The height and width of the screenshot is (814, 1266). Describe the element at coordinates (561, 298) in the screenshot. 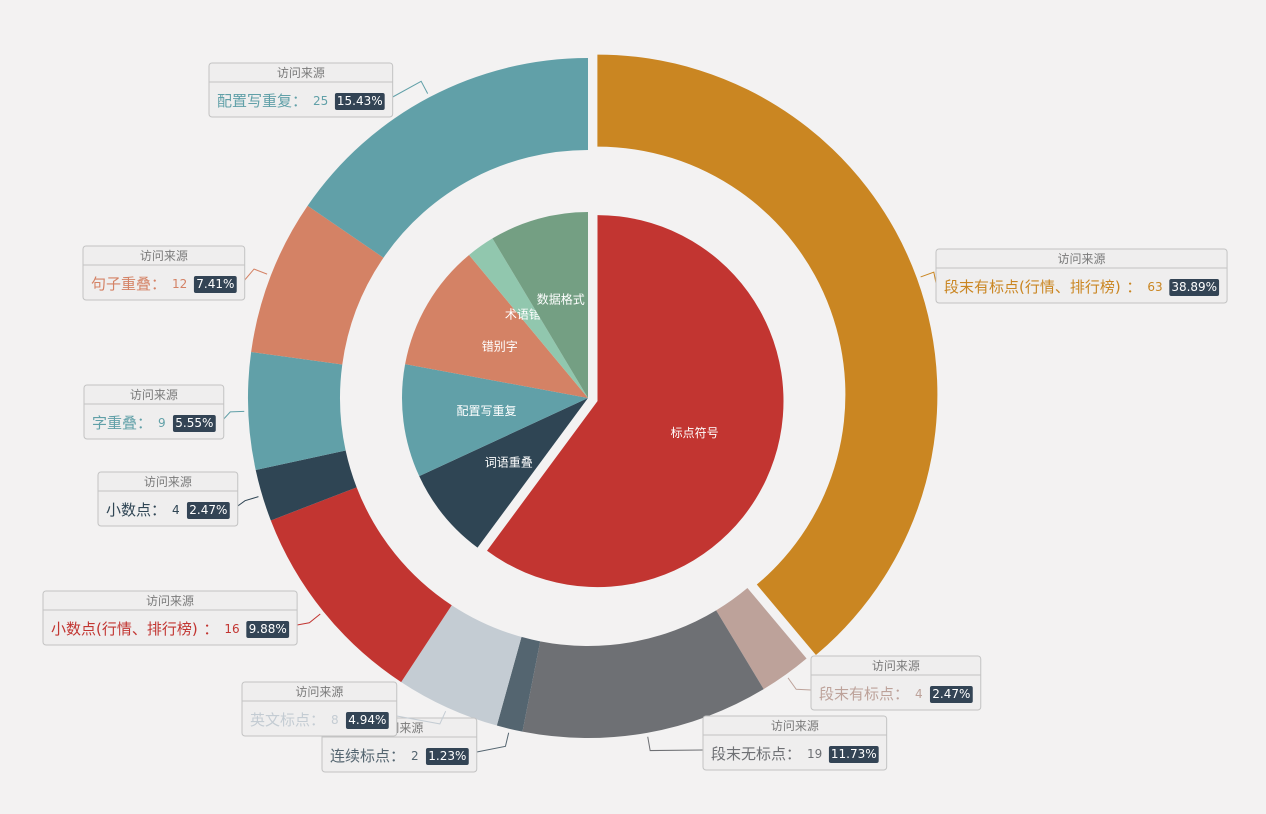

I see `inner-slice-label: 数据格式` at that location.